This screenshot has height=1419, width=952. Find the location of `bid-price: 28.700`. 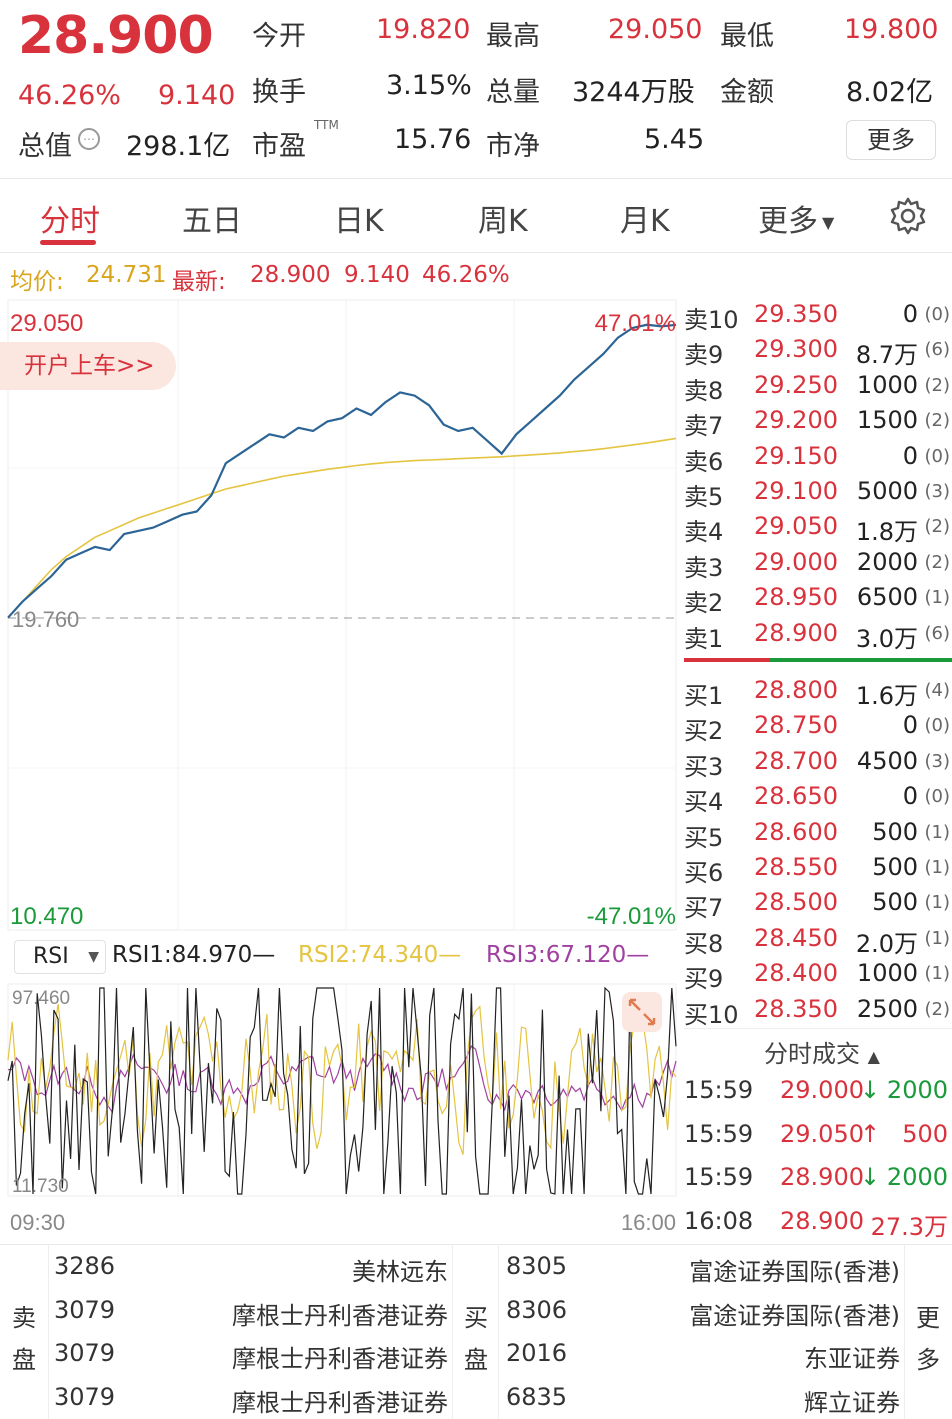

bid-price: 28.700 is located at coordinates (796, 760).